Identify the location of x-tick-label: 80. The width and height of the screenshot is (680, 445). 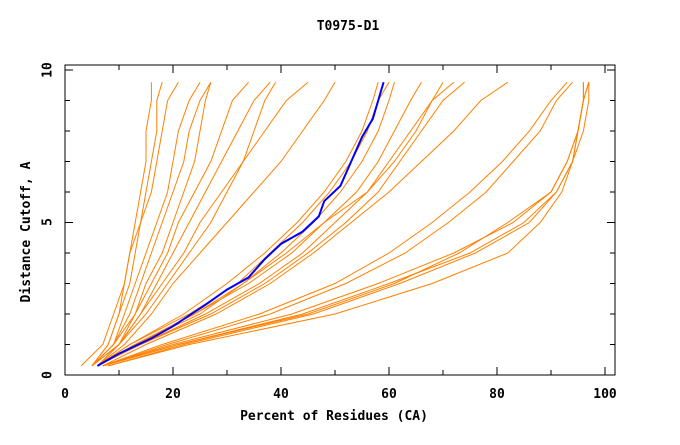
(497, 394).